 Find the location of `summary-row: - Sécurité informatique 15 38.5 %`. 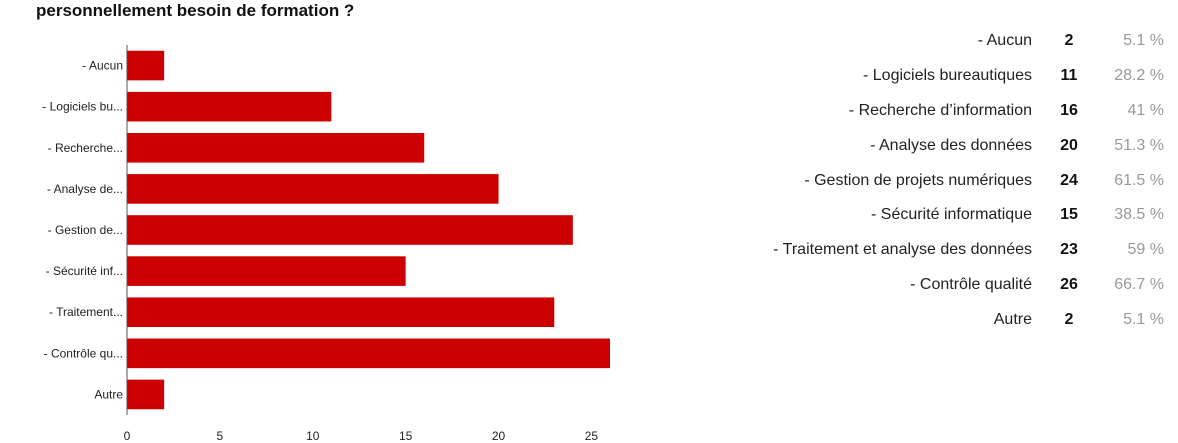

summary-row: - Sécurité informatique 15 38.5 % is located at coordinates (902, 215).